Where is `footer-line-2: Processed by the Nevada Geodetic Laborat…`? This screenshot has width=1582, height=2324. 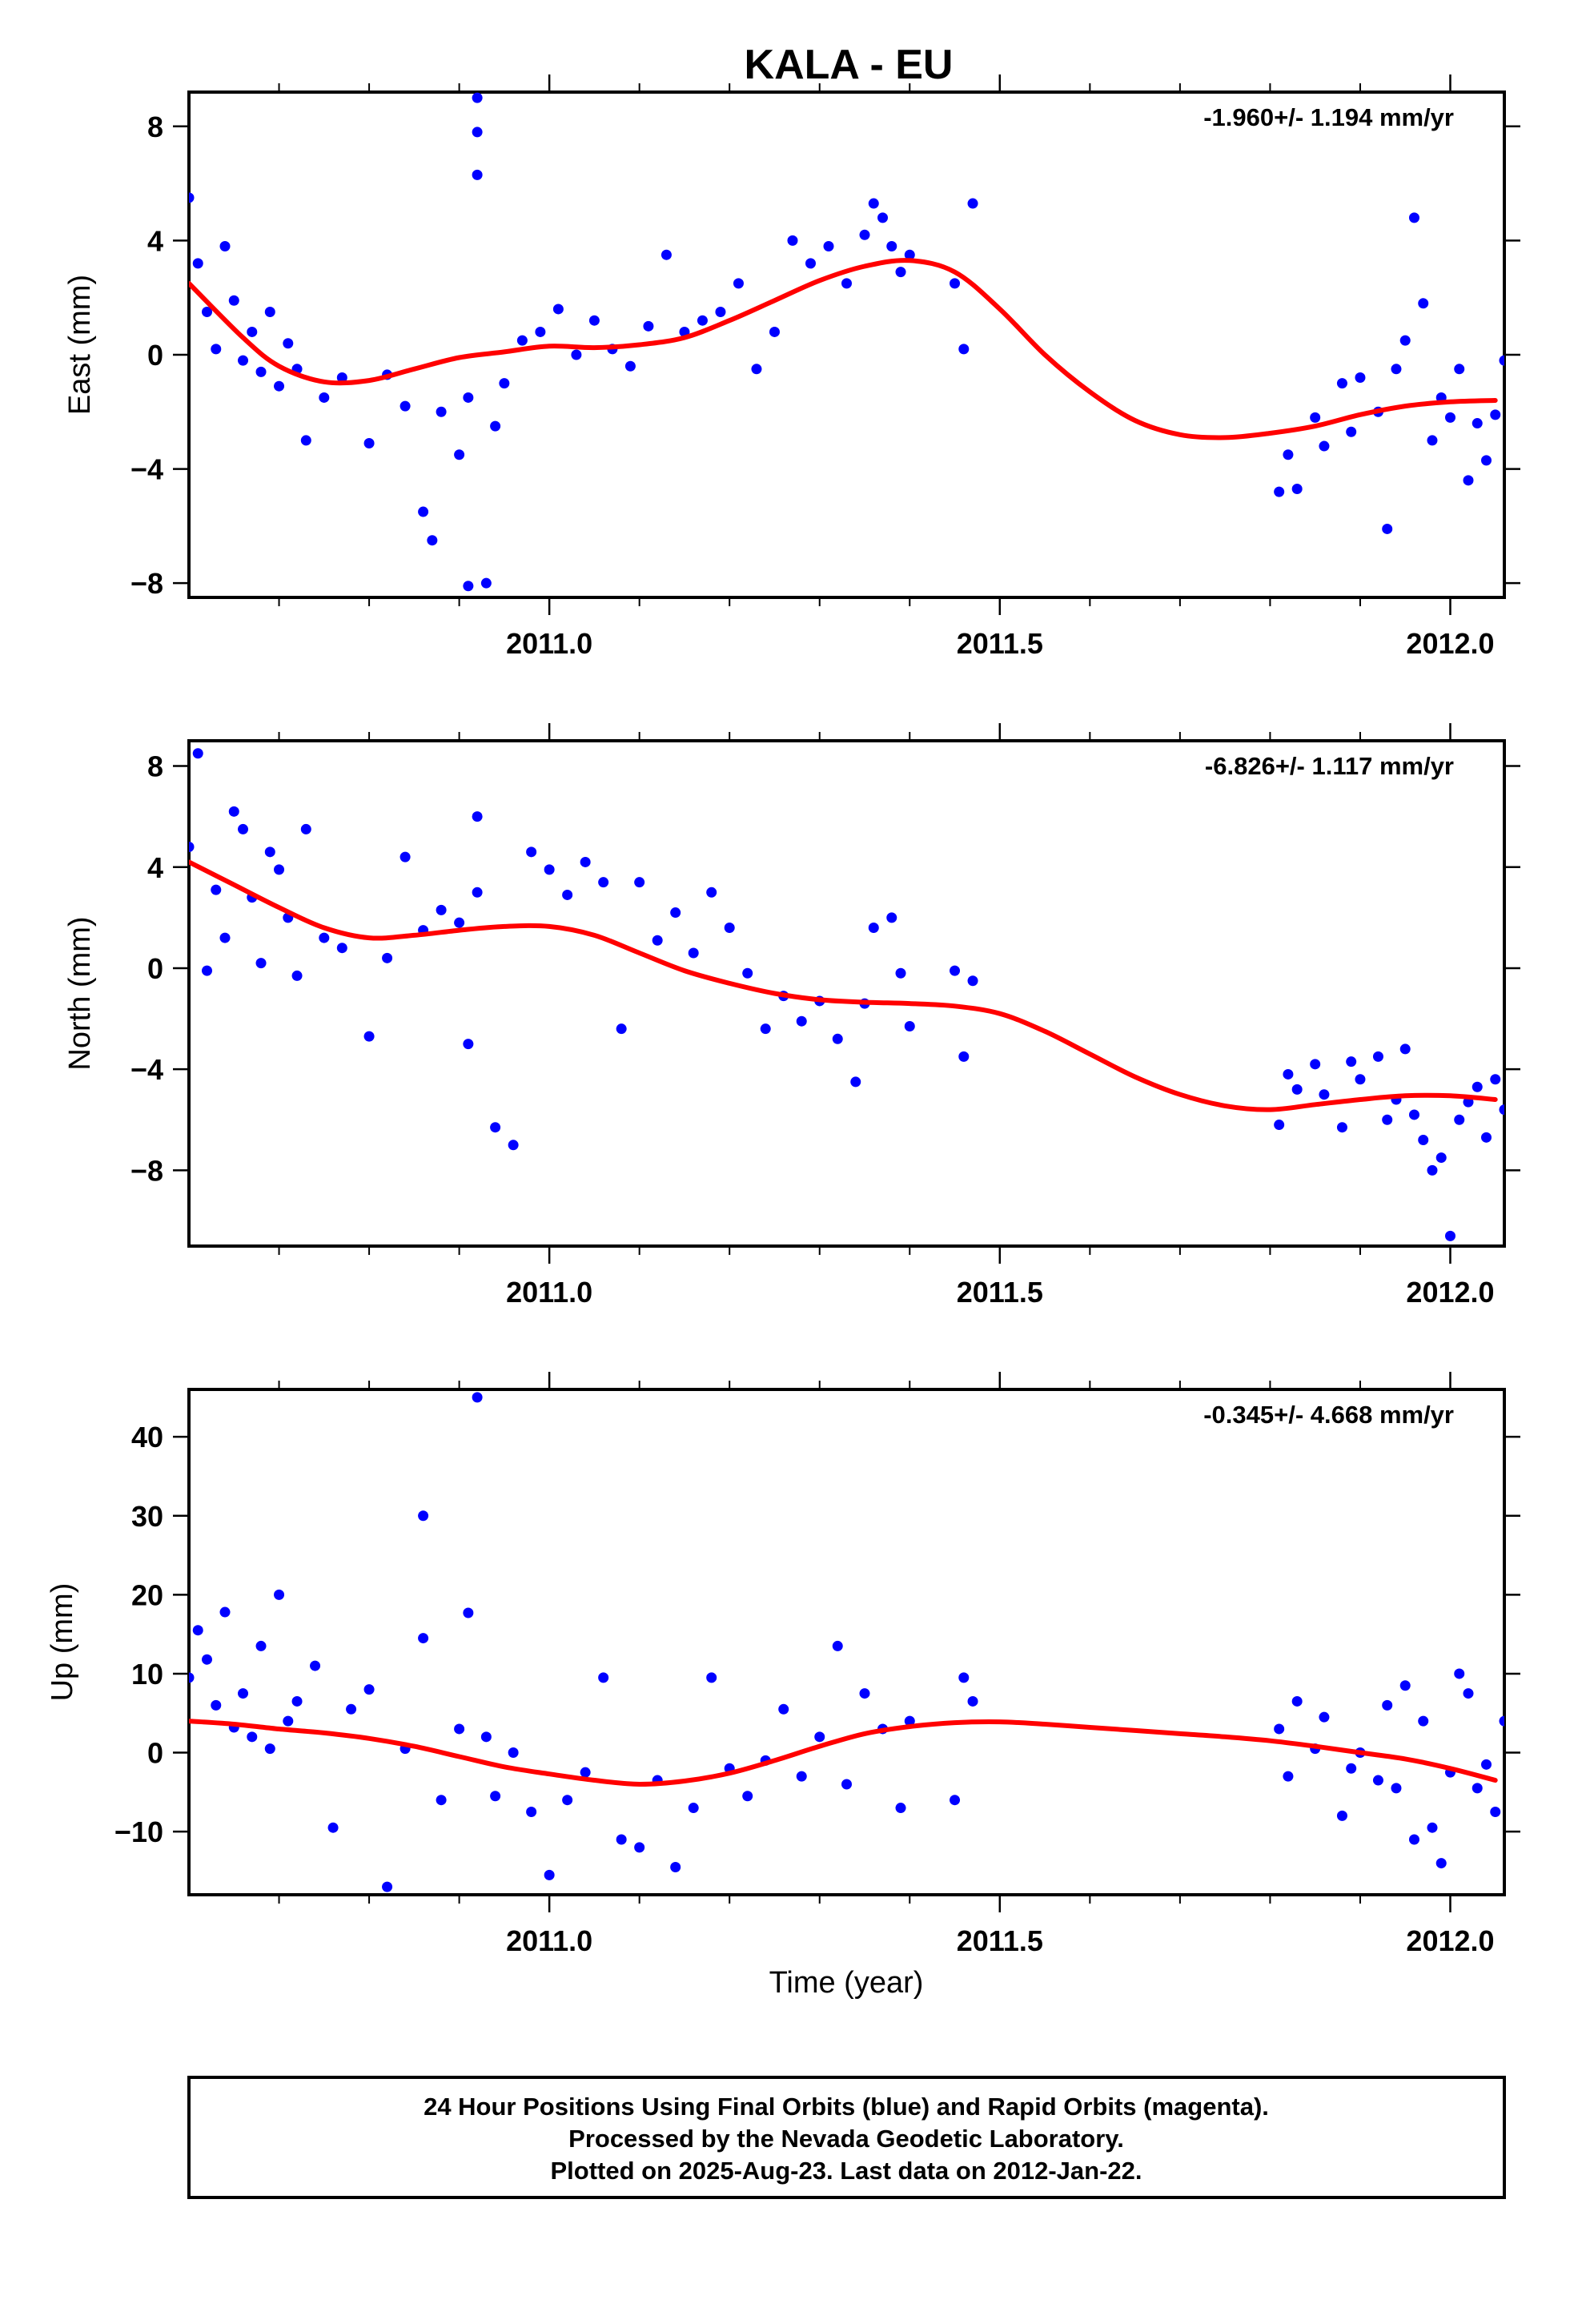
footer-line-2: Processed by the Nevada Geodetic Laborat… is located at coordinates (846, 2139).